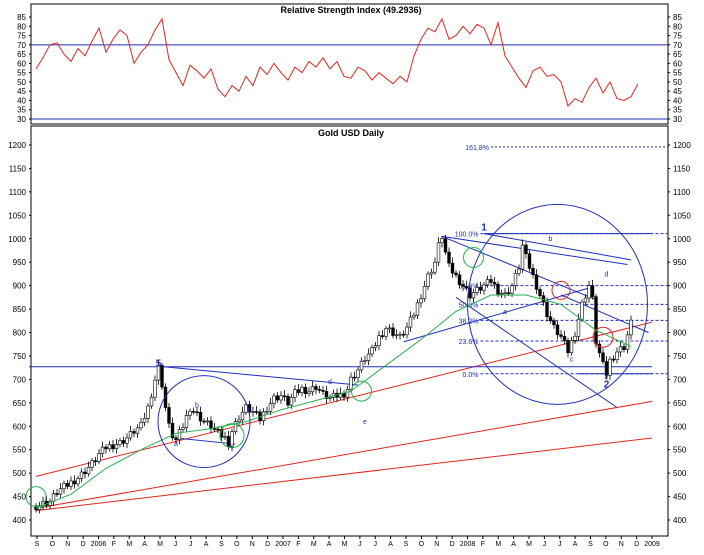 This screenshot has height=555, width=704. I want to click on price-tick-label-right: 1150, so click(682, 168).